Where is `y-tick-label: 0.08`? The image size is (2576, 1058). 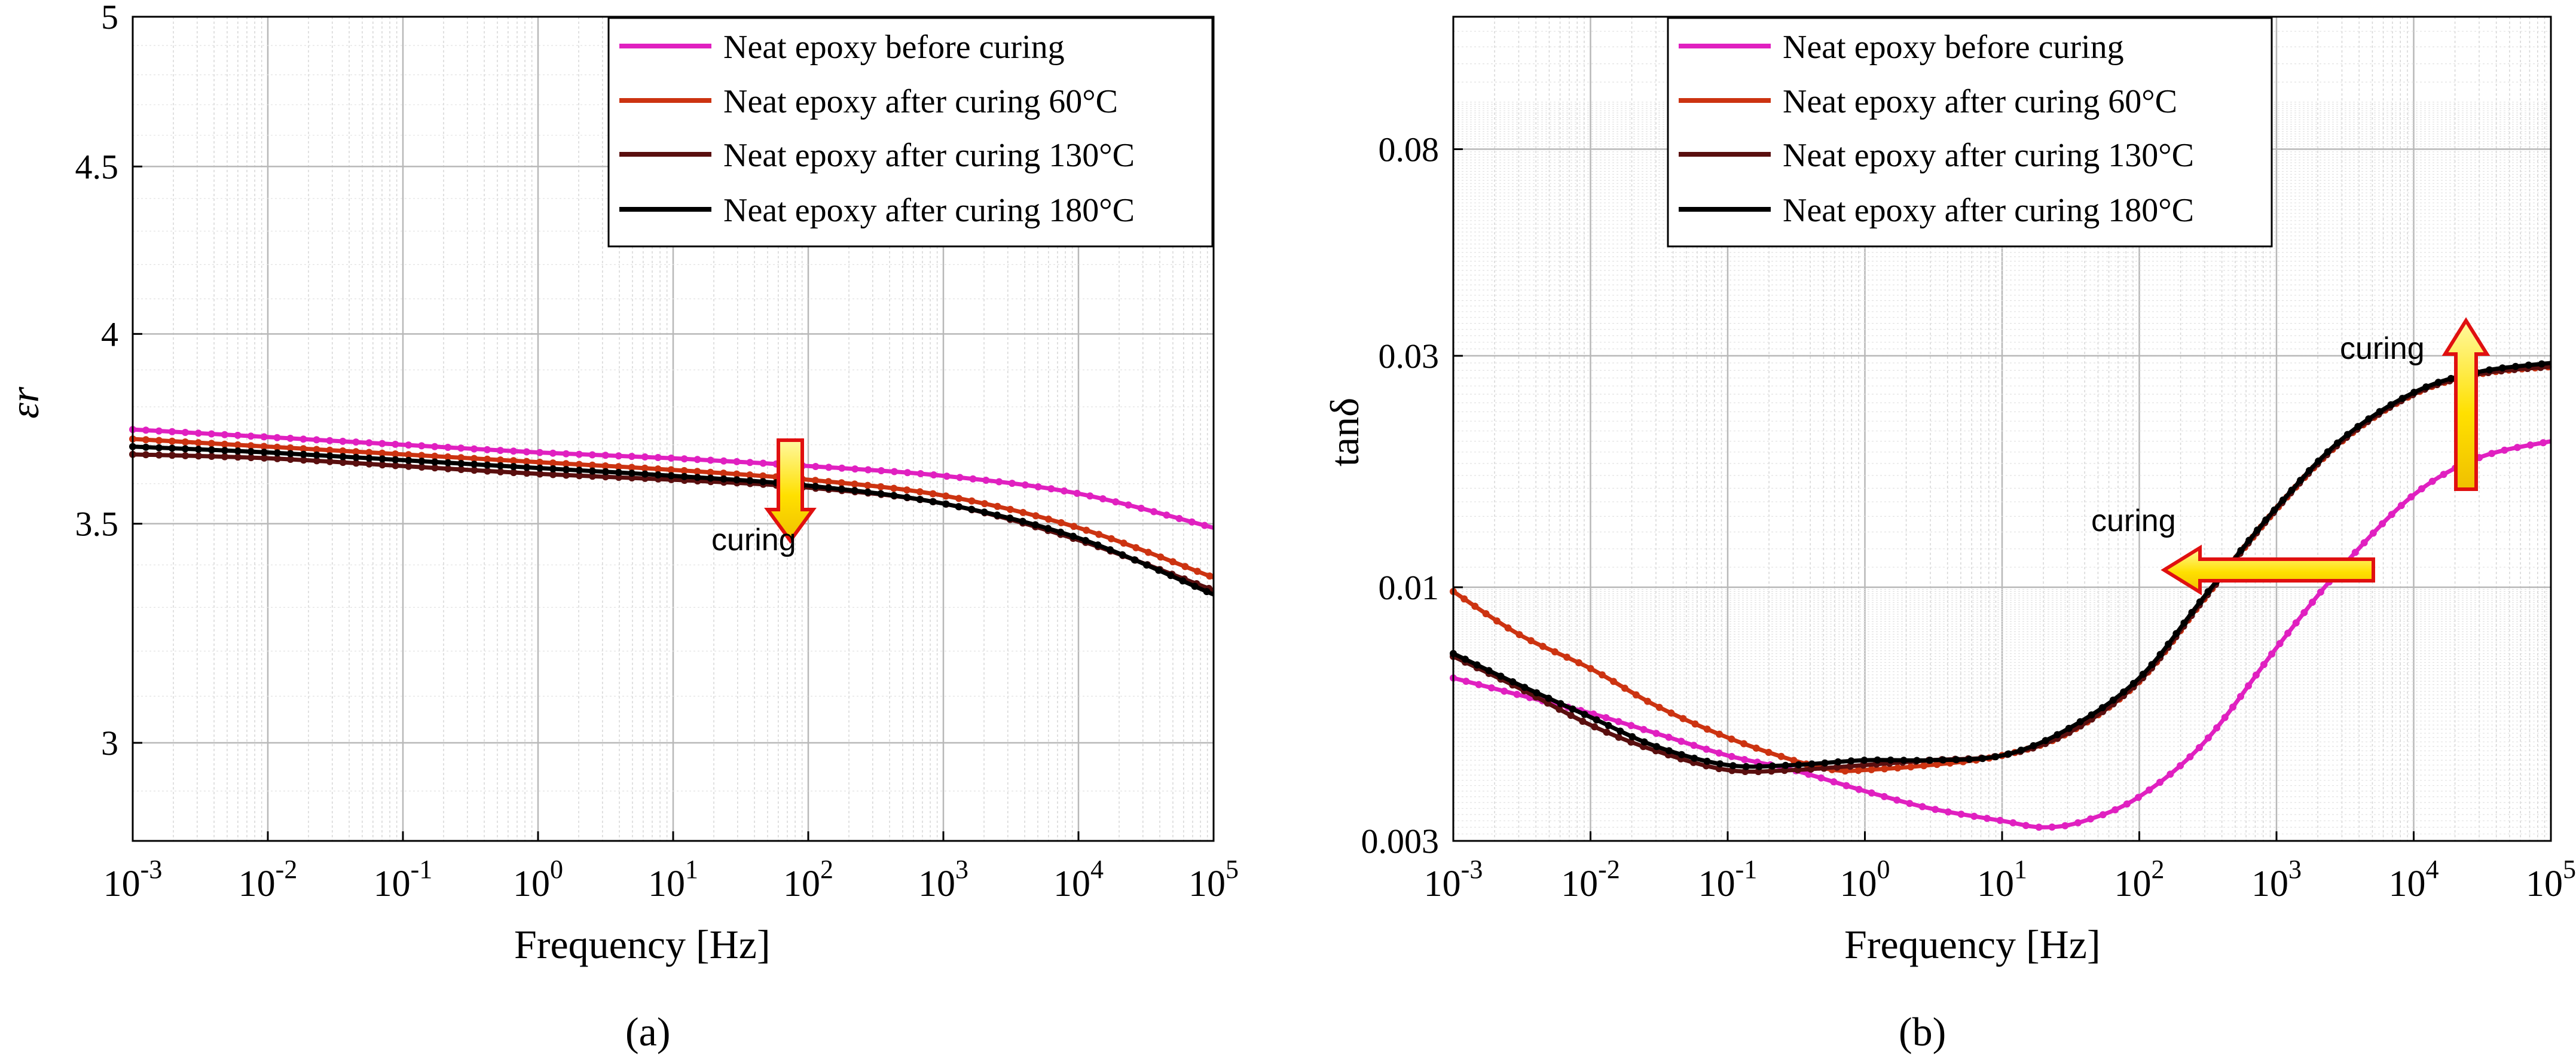 y-tick-label: 0.08 is located at coordinates (1409, 149).